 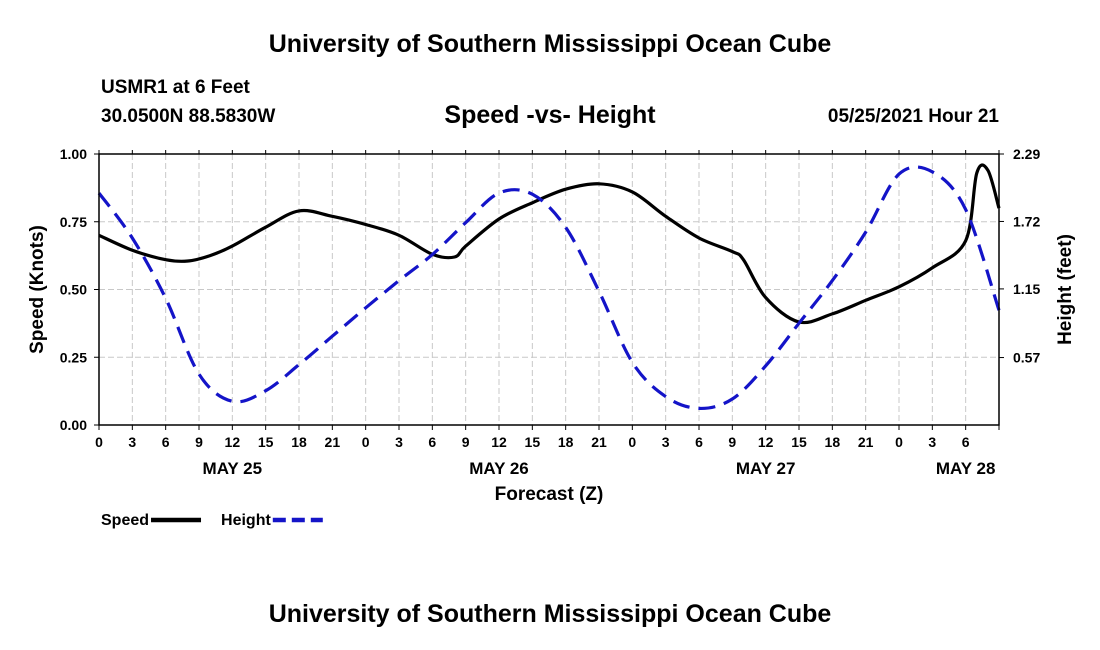 I want to click on date-label: MAY 27, so click(x=766, y=468).